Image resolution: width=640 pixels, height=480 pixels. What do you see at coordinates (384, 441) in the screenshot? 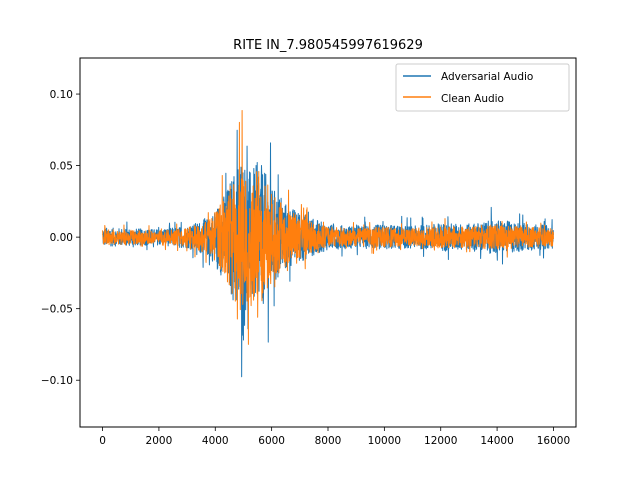
I see `x-tick-label: 10000` at bounding box center [384, 441].